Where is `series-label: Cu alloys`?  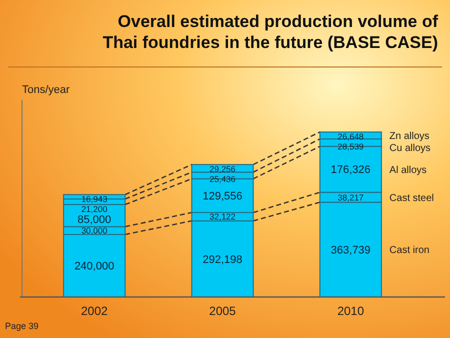 series-label: Cu alloys is located at coordinates (410, 148).